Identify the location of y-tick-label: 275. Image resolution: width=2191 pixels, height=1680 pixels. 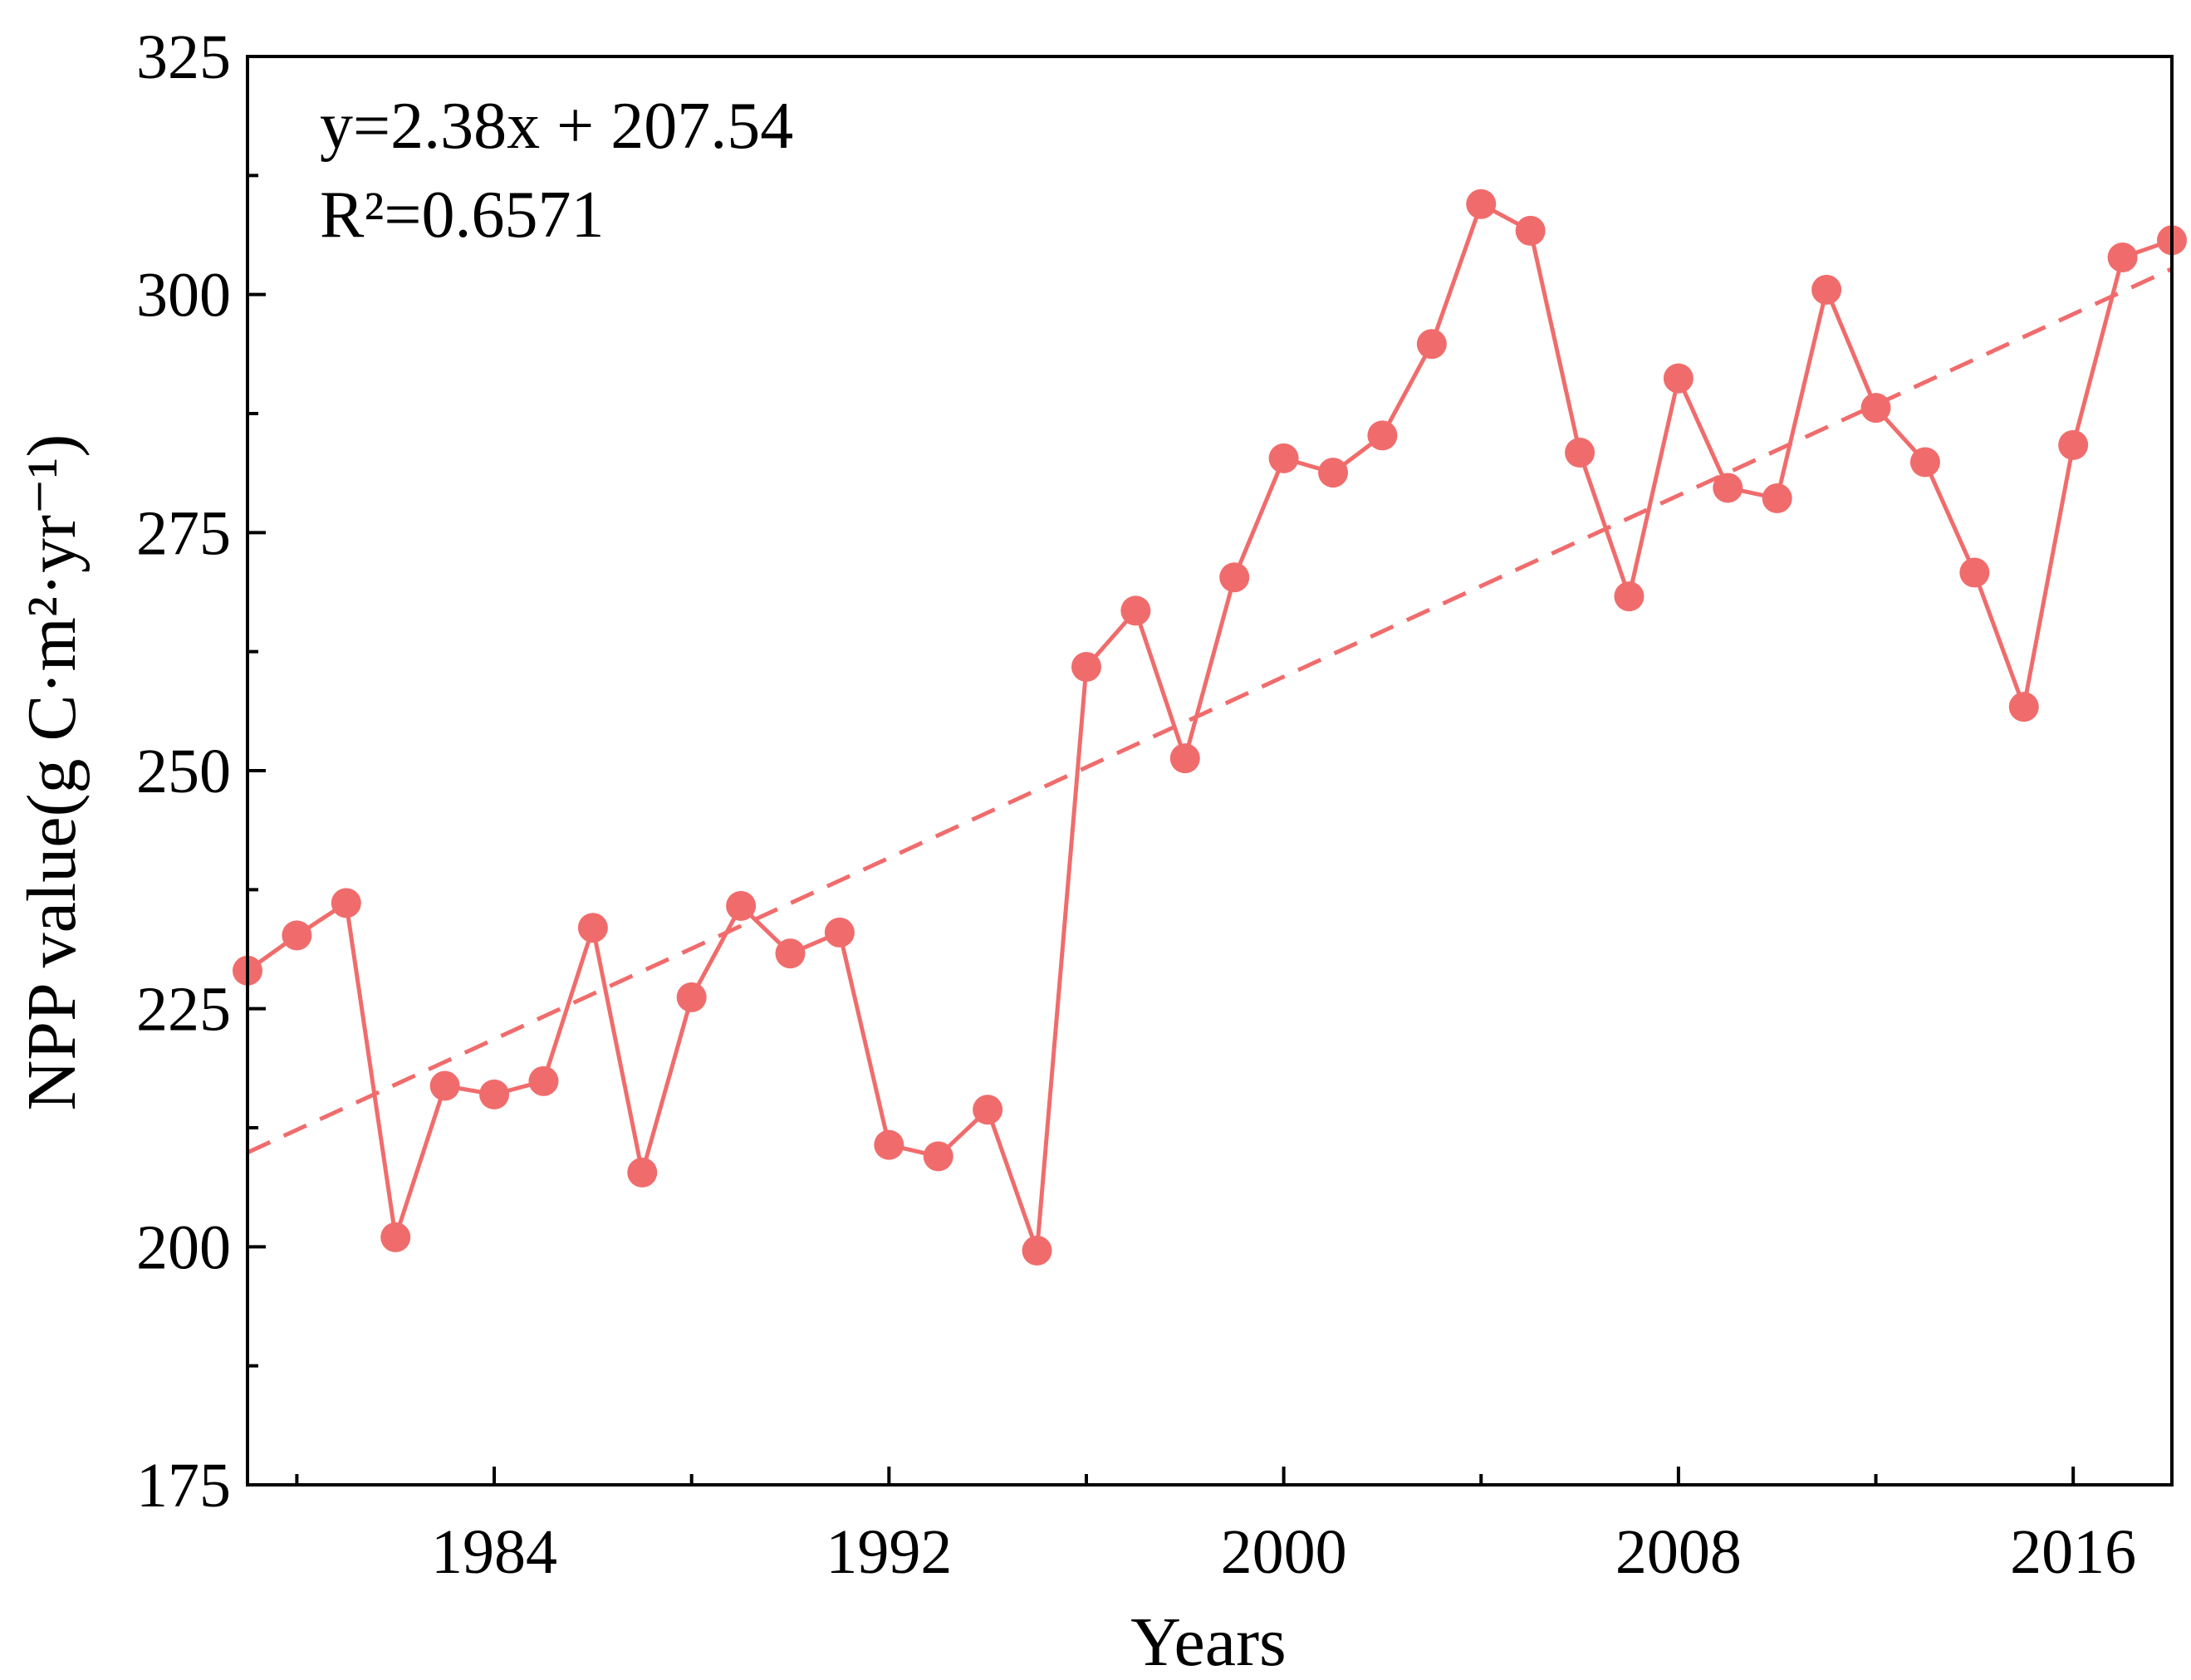
(183, 533).